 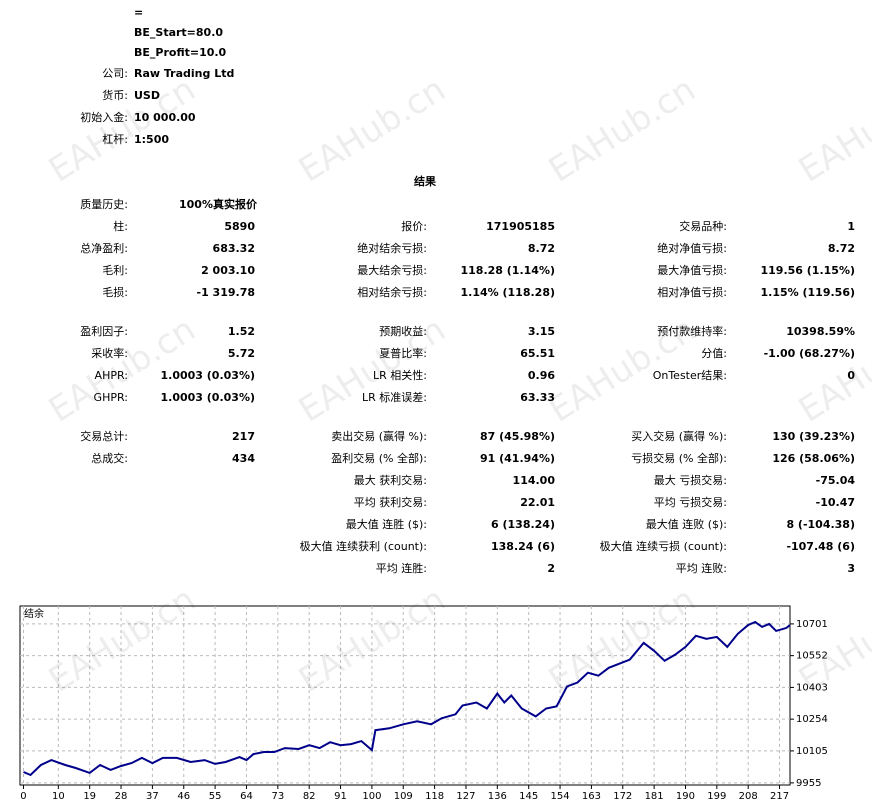 What do you see at coordinates (812, 624) in the screenshot?
I see `y-tick-label: 10701` at bounding box center [812, 624].